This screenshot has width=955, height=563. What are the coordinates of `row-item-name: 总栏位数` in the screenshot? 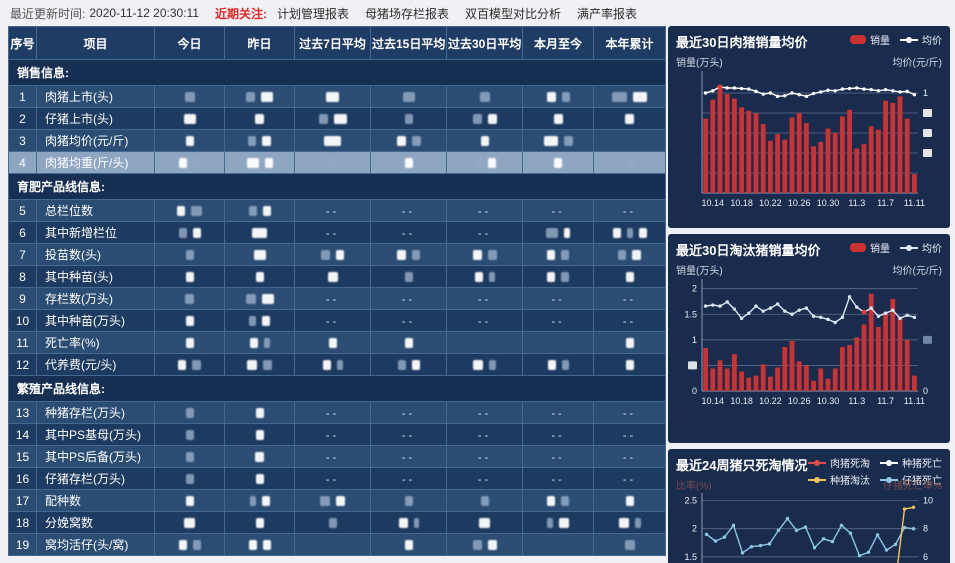 It's located at (95, 210).